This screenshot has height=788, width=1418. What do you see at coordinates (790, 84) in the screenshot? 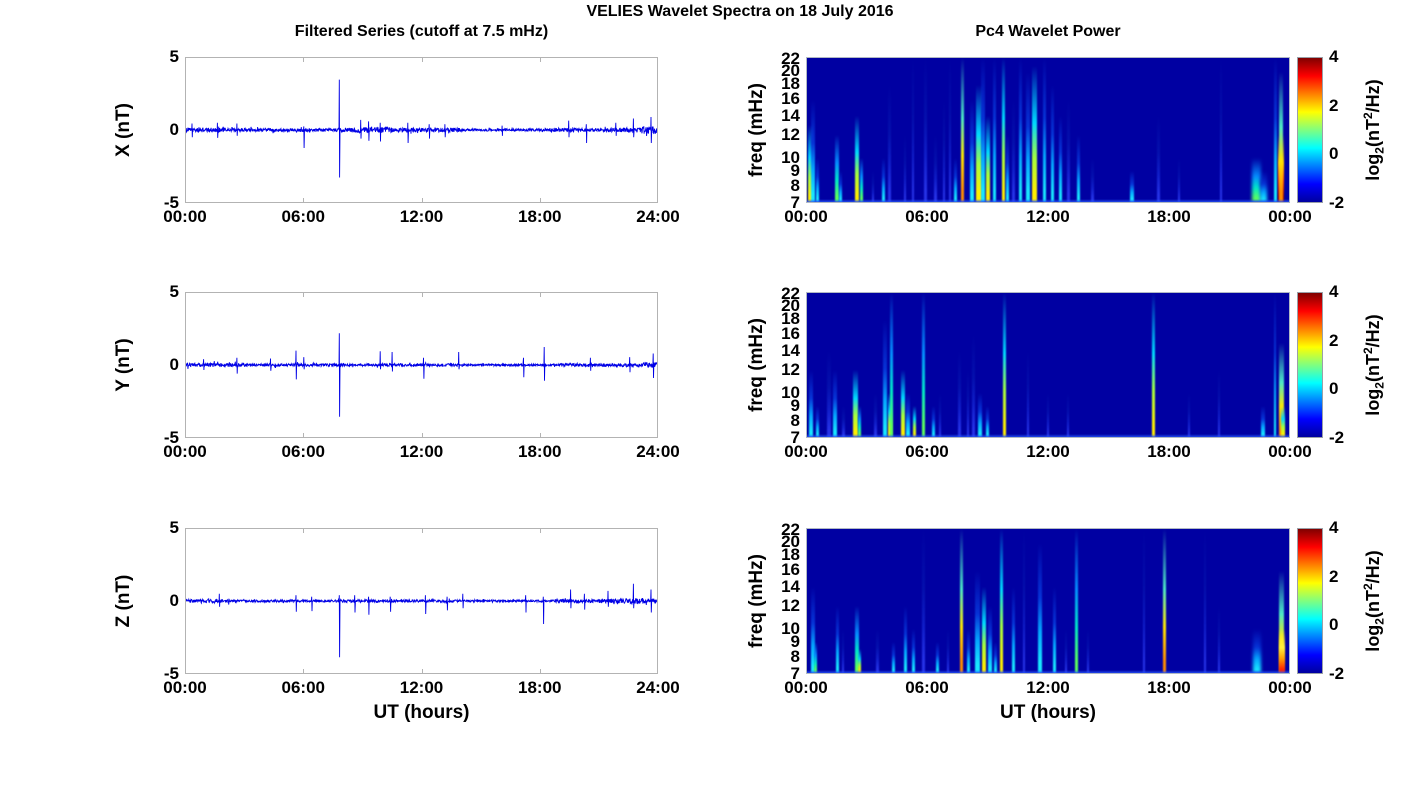
I see `freq-tick-label: 18` at bounding box center [790, 84].